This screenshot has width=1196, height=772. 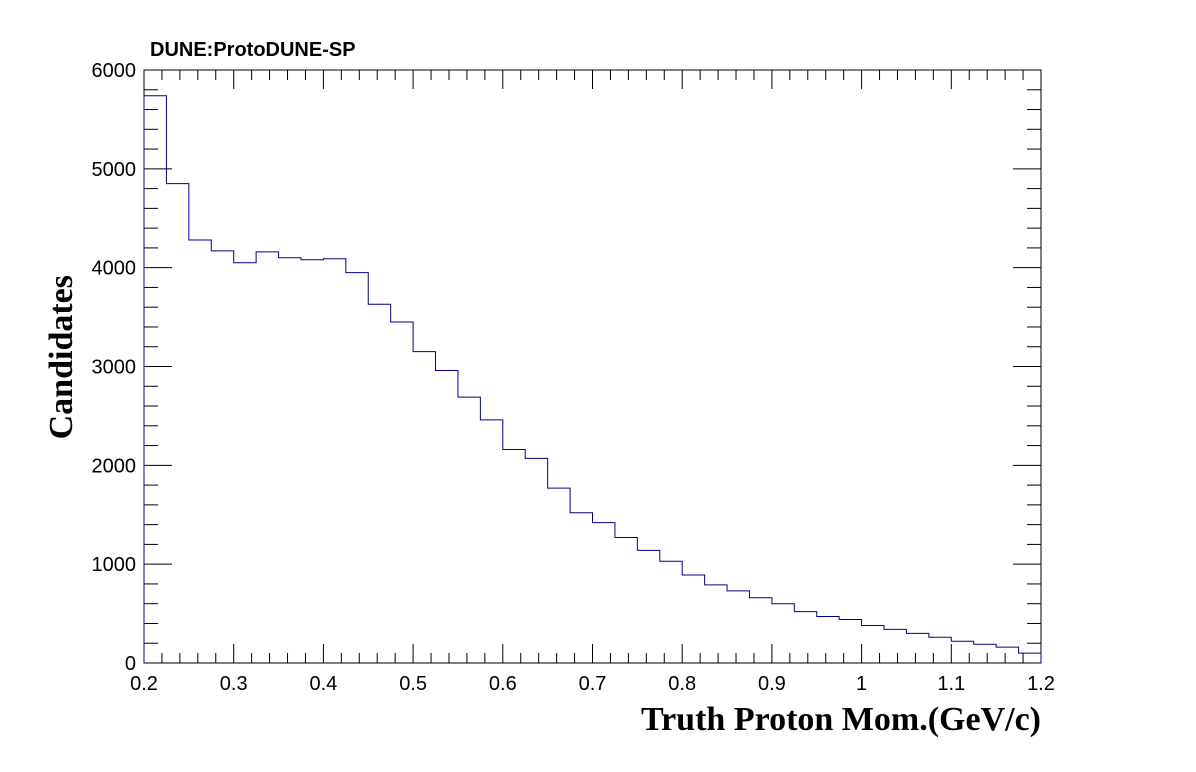 What do you see at coordinates (682, 684) in the screenshot?
I see `x-tick-label: 0.8` at bounding box center [682, 684].